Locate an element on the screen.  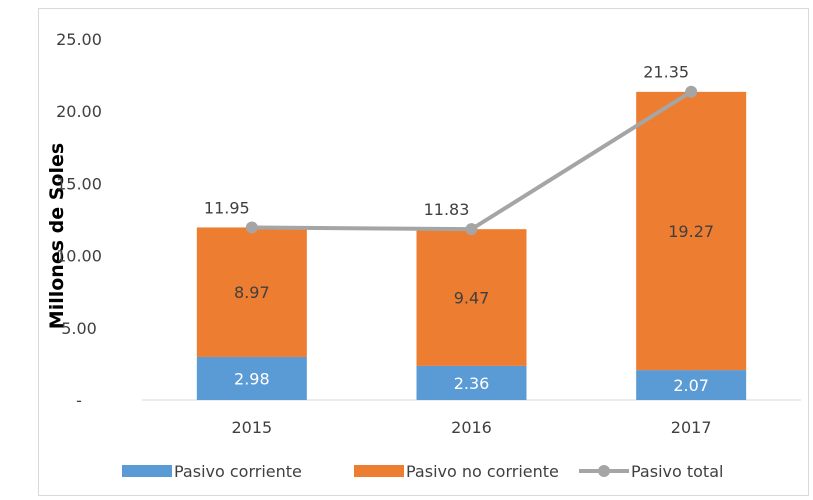
y-tick-label: 5.00 is located at coordinates (79, 328).